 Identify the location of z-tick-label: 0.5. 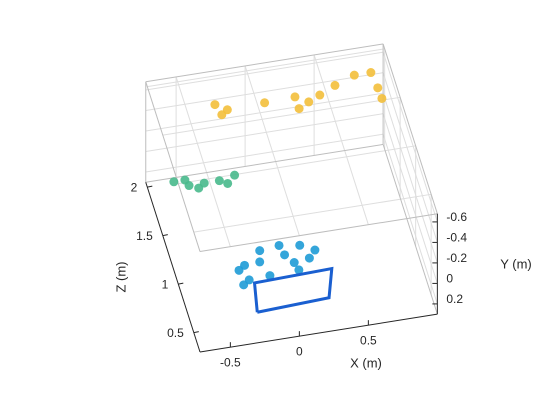
(175, 333).